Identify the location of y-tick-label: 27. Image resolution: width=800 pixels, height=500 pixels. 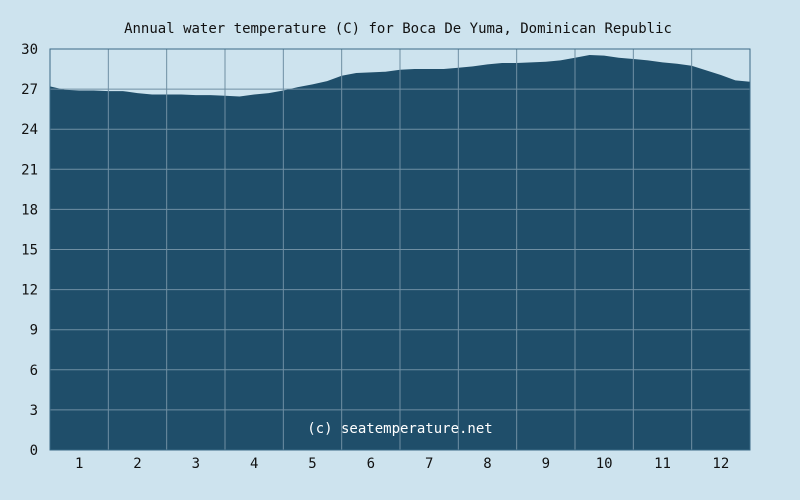
(29, 90).